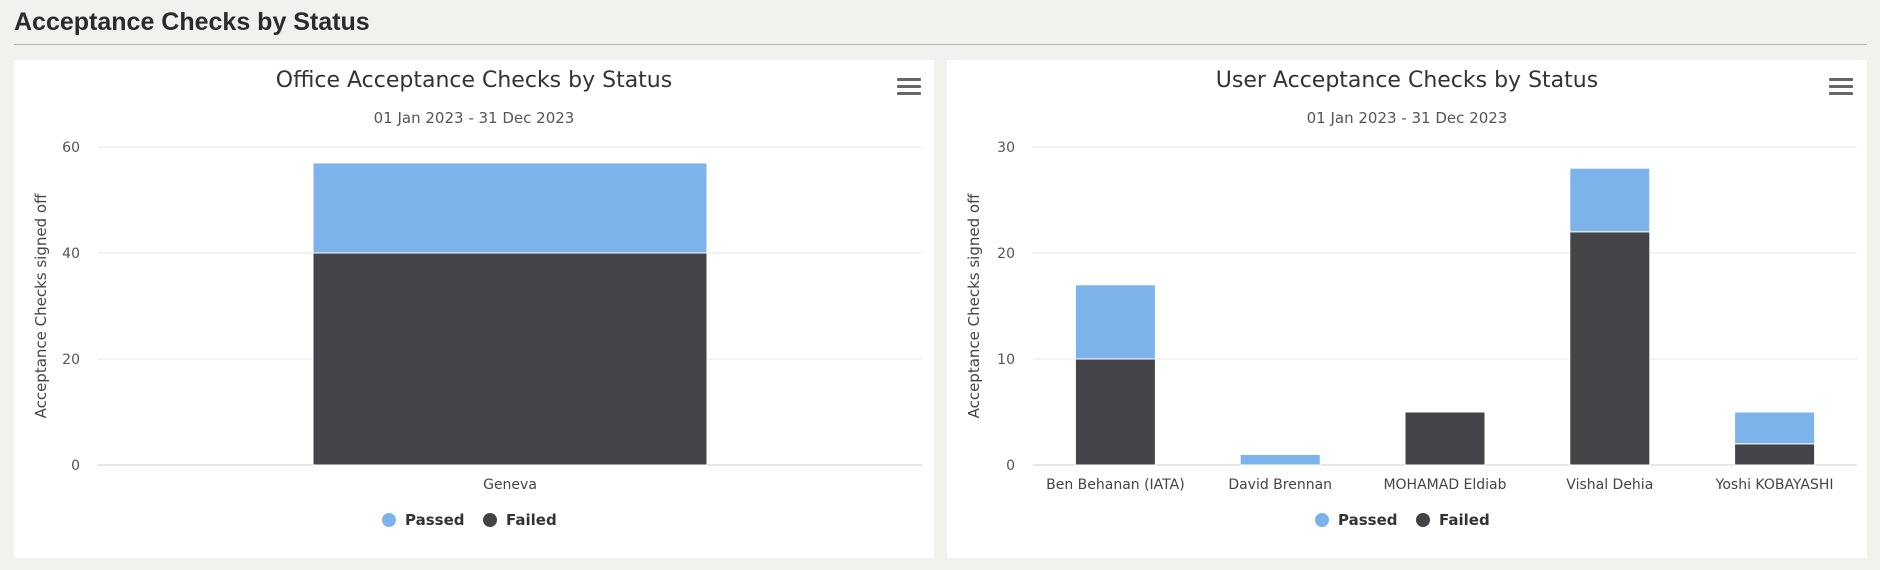  What do you see at coordinates (974, 305) in the screenshot?
I see `user-y-axis-label: Acceptance Checks signed off` at bounding box center [974, 305].